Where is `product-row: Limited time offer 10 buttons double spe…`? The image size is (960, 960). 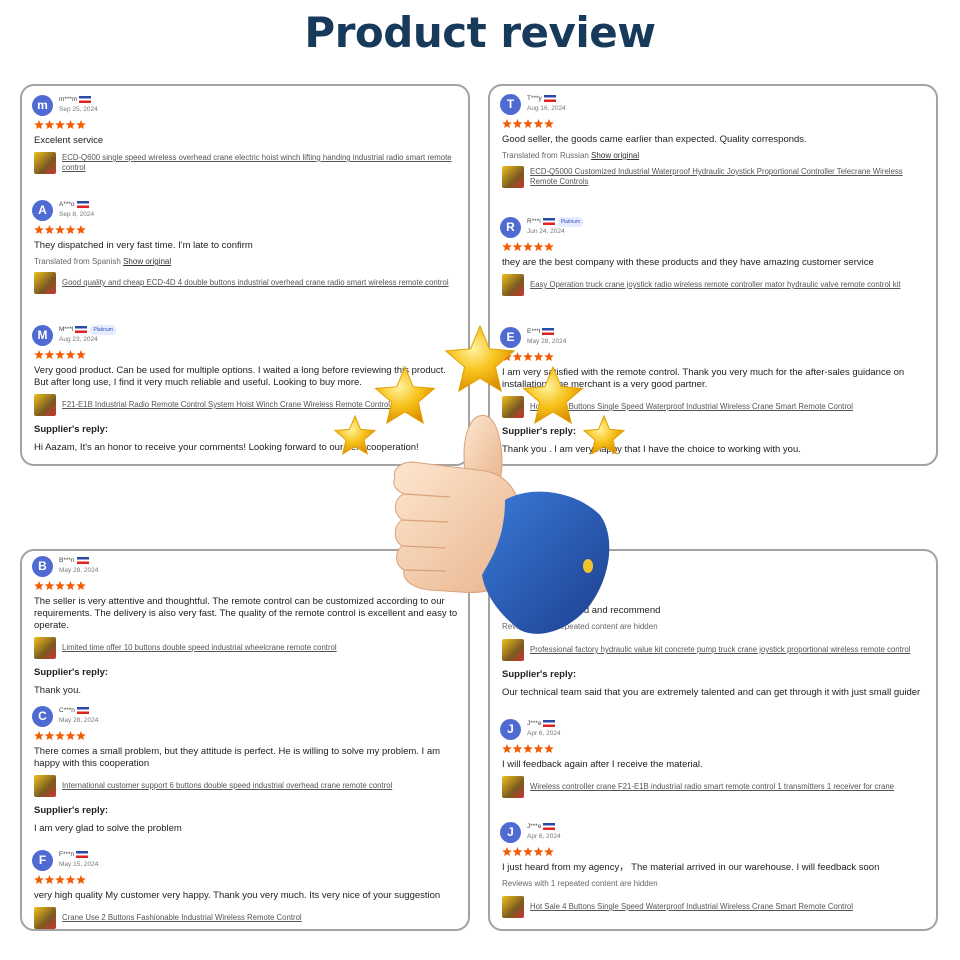
product-row: Limited time offer 10 buttons double spe… is located at coordinates (248, 648).